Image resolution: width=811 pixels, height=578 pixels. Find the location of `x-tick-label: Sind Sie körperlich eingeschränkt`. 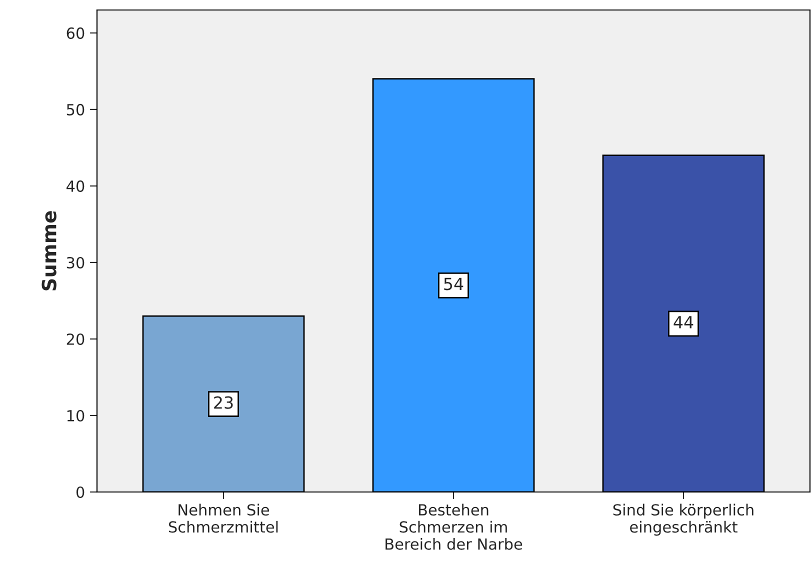

x-tick-label: Sind Sie körperlich eingeschränkt is located at coordinates (683, 520).